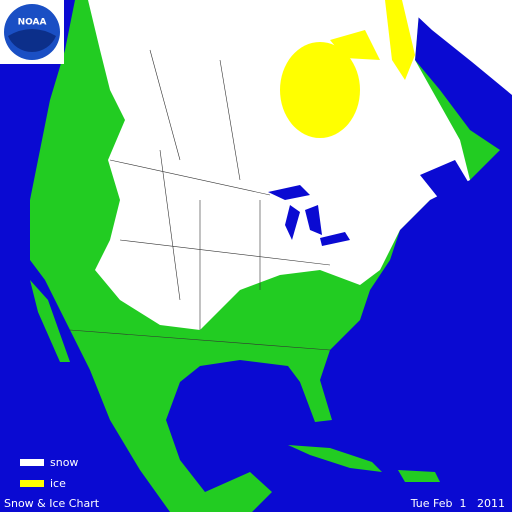 This screenshot has height=512, width=512. I want to click on footer-date: Tue Feb 1 2011, so click(457, 503).